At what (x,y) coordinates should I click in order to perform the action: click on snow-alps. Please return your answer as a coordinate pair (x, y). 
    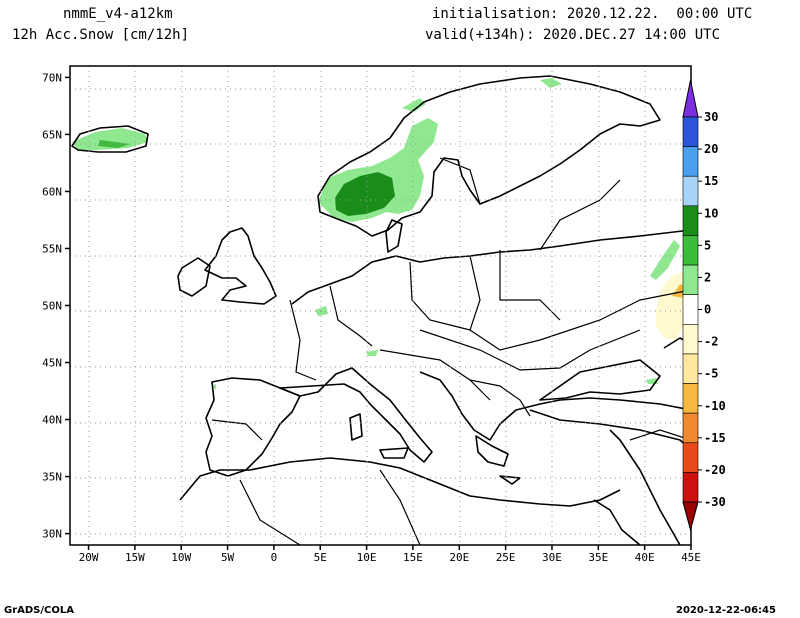
    Looking at the image, I should click on (372, 353).